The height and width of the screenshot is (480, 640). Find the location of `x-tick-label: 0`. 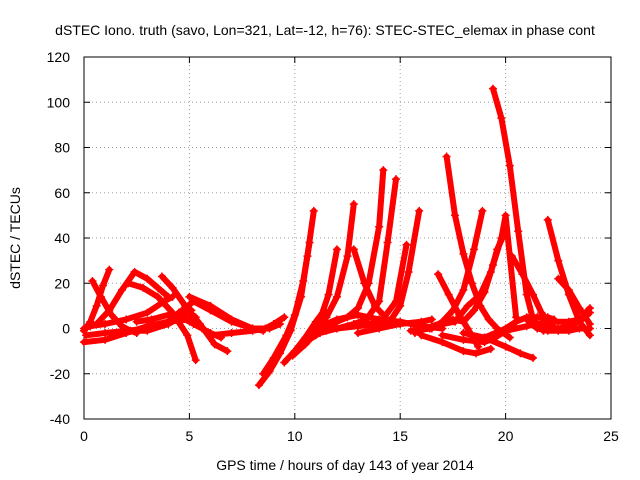

x-tick-label: 0 is located at coordinates (84, 436).